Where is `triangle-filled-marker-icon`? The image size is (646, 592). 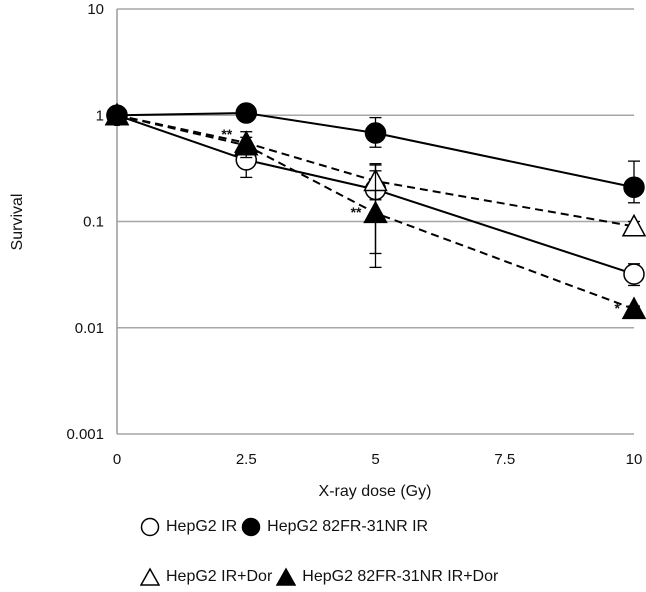
triangle-filled-marker-icon is located at coordinates (289, 577).